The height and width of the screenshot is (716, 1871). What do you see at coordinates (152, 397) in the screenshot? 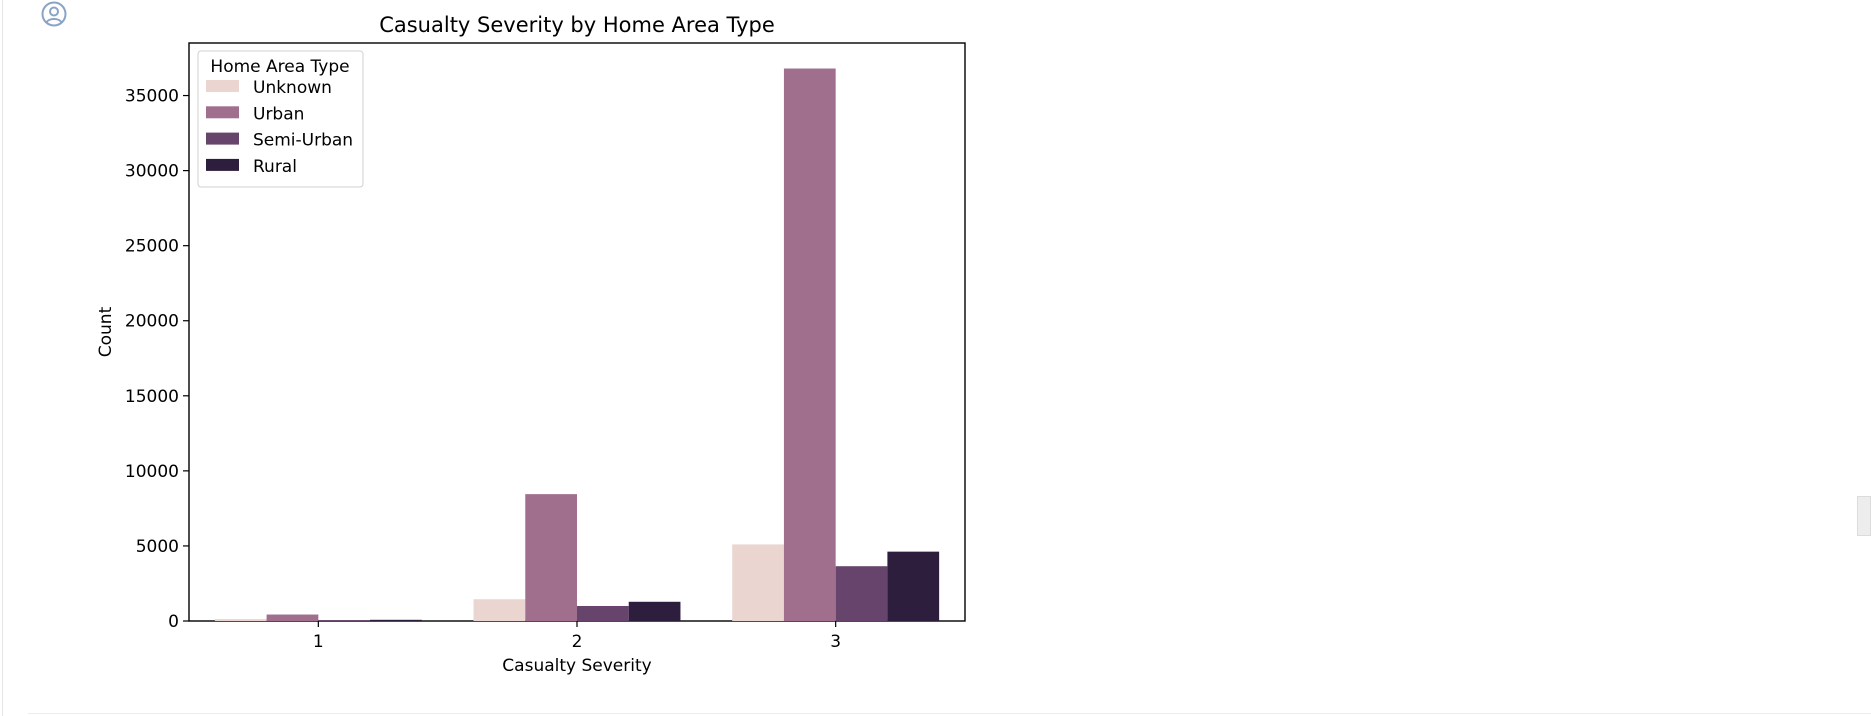
I see `y-tick-label: 15000` at bounding box center [152, 397].